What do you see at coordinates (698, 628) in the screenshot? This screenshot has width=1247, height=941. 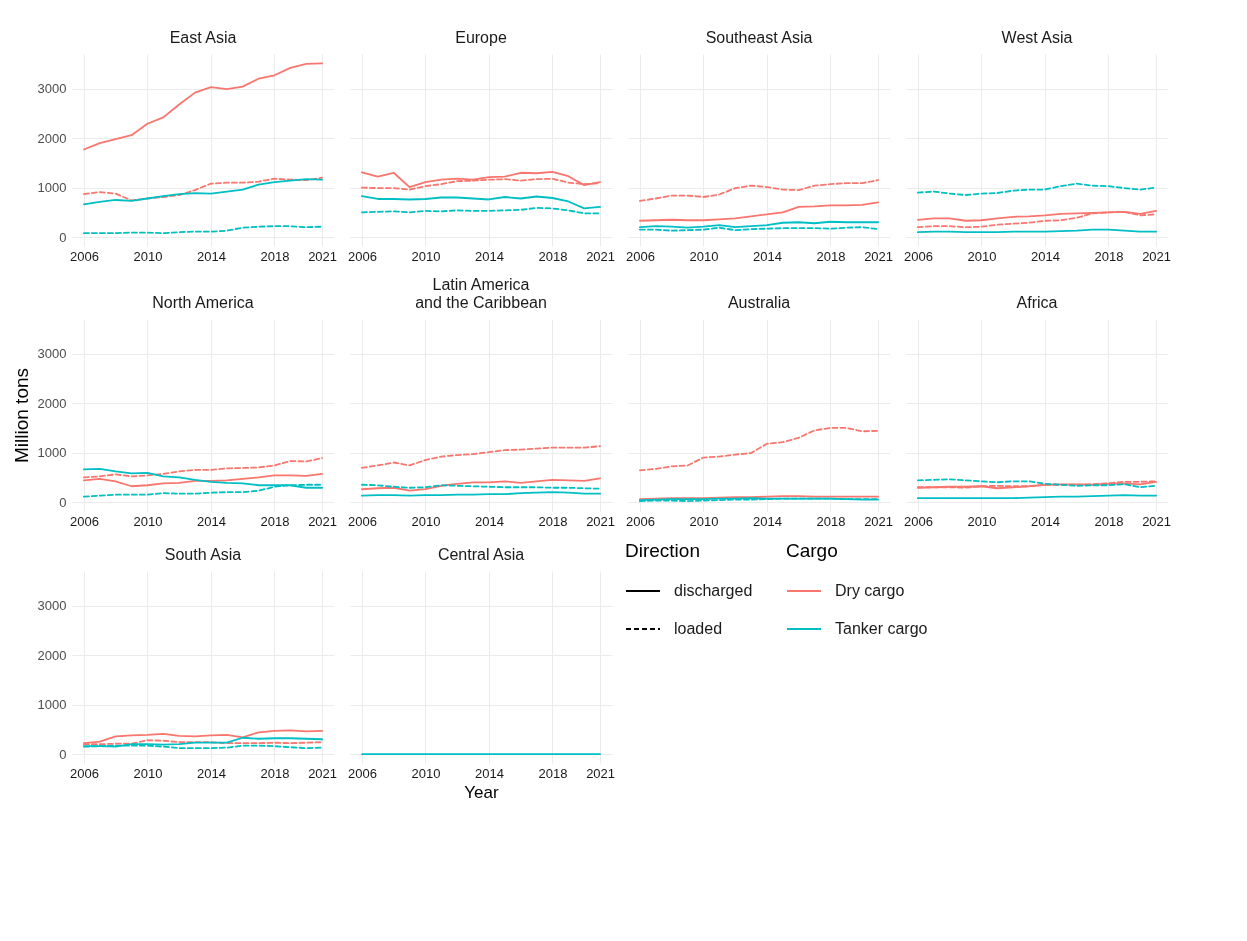 I see `legend-label: loaded` at bounding box center [698, 628].